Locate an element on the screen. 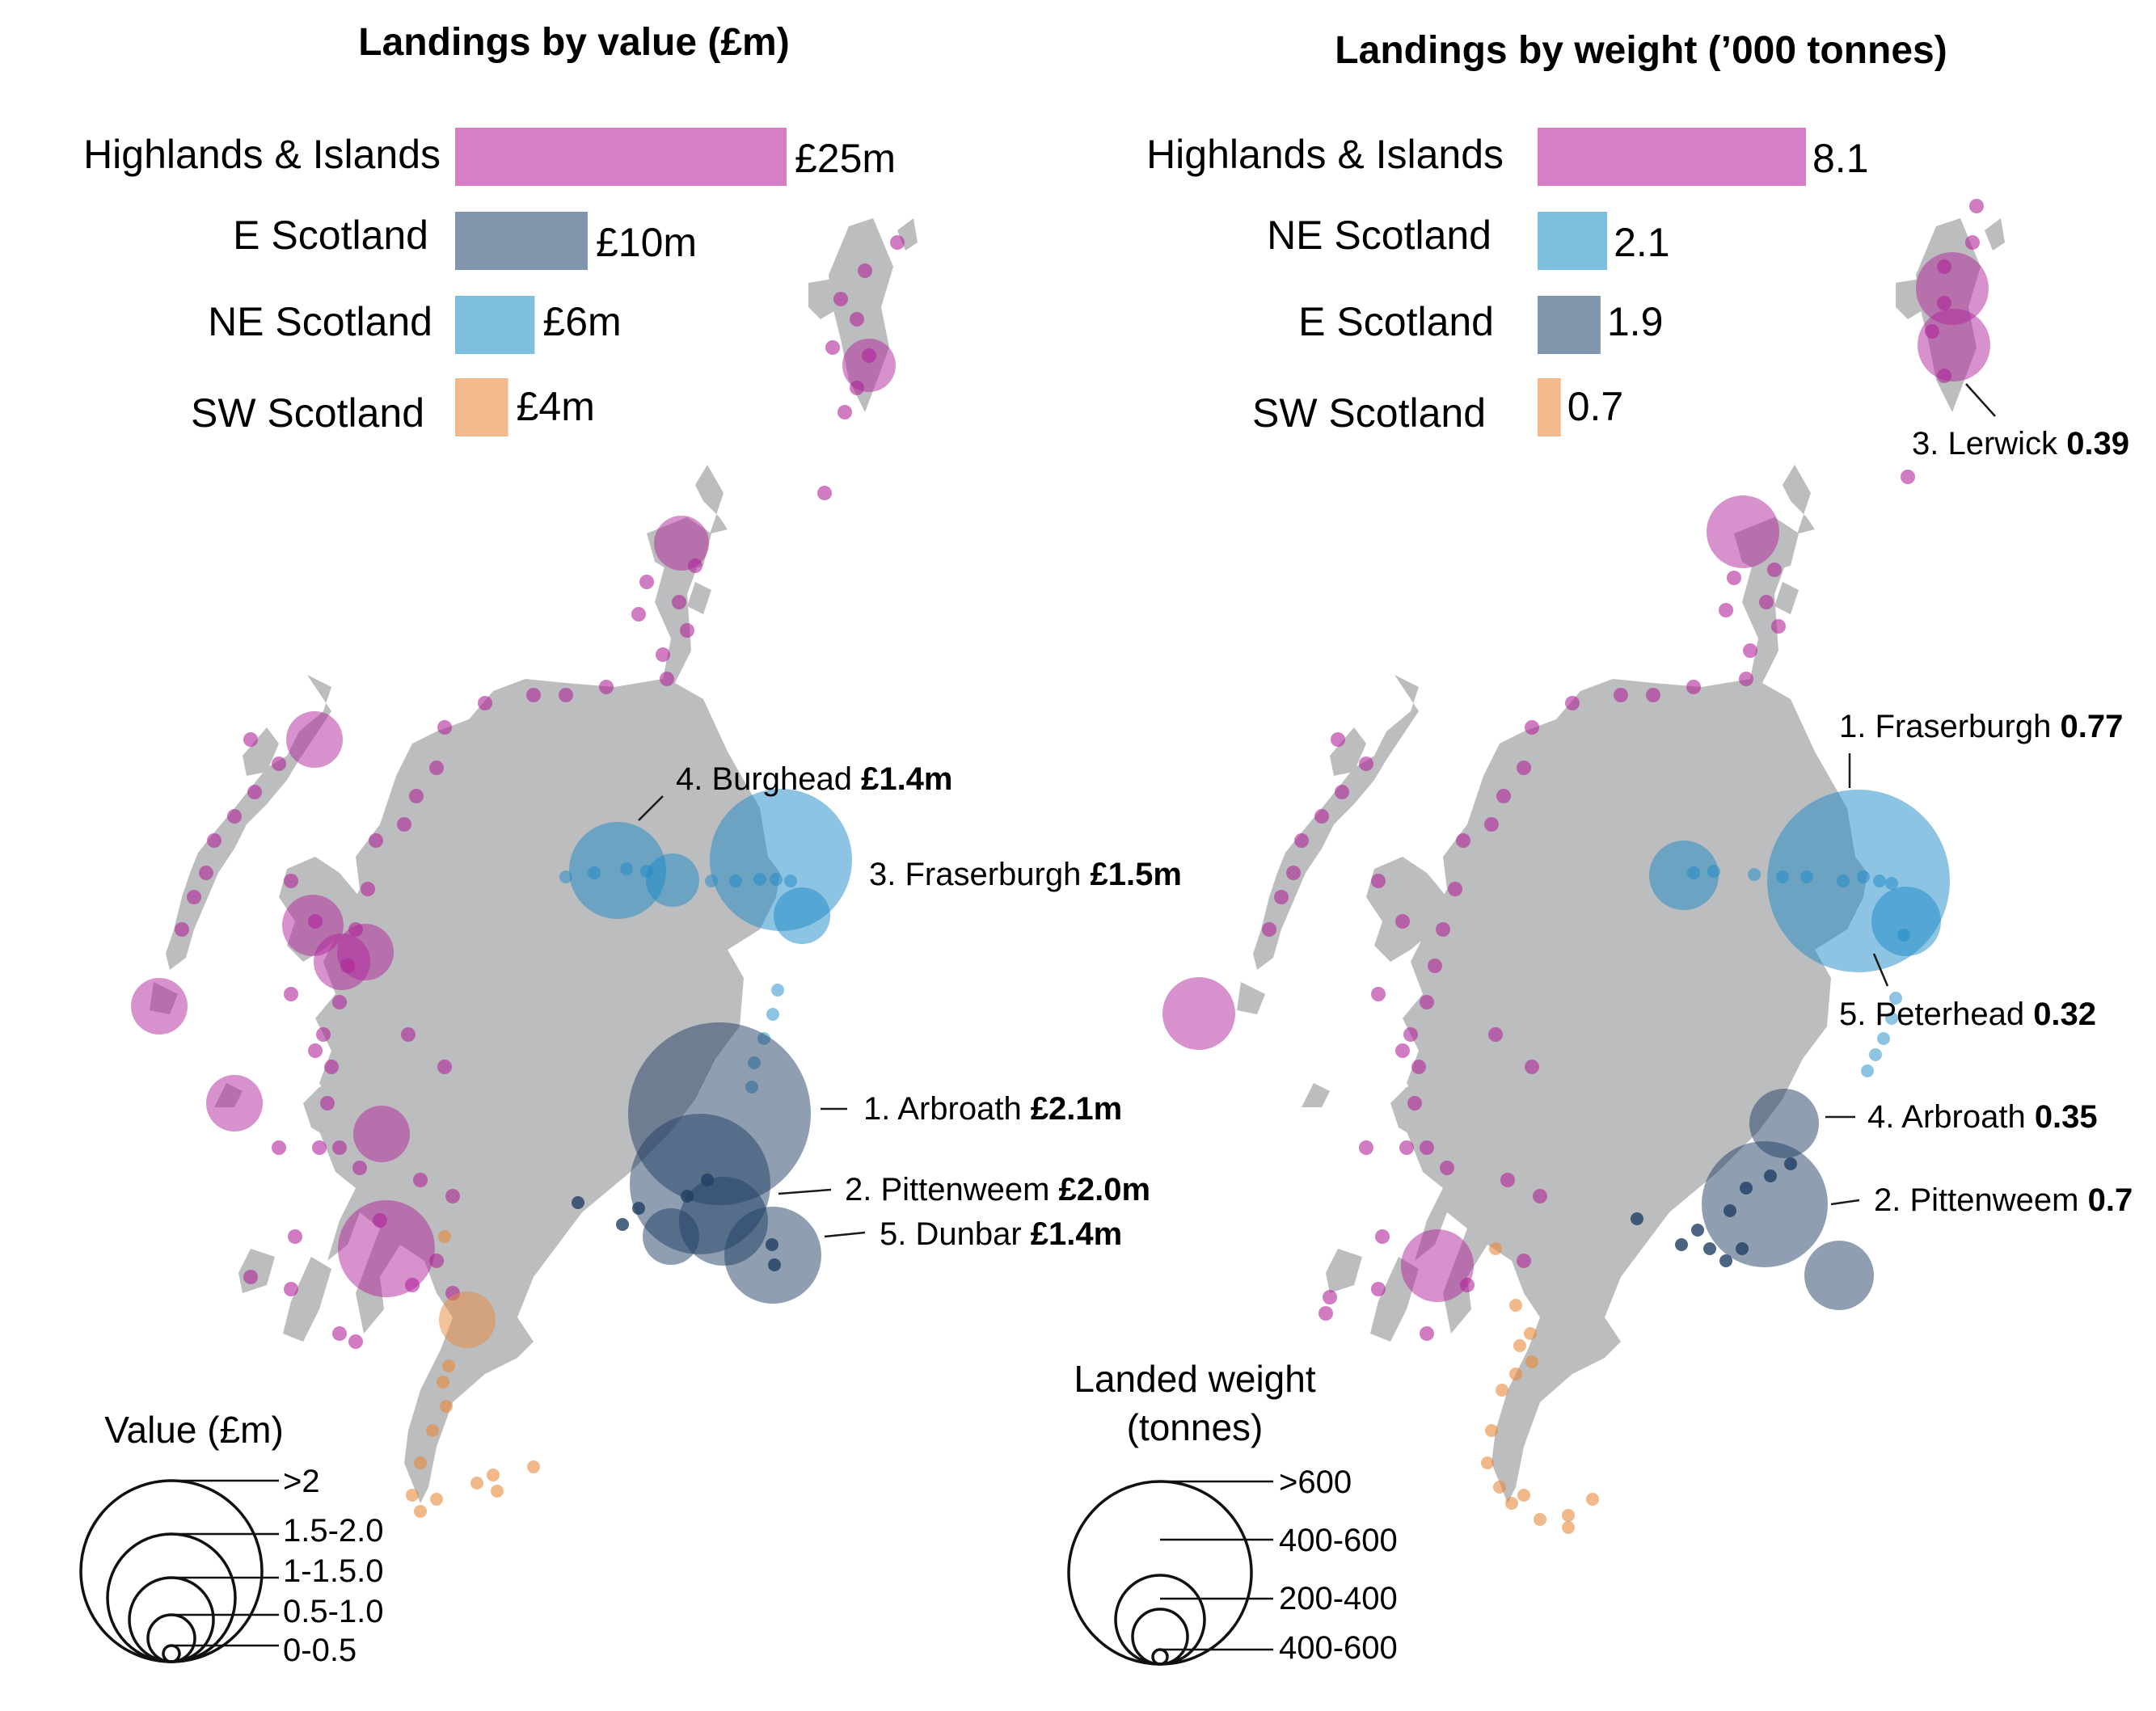 This screenshot has width=2156, height=1711. bar-value: £25m is located at coordinates (846, 158).